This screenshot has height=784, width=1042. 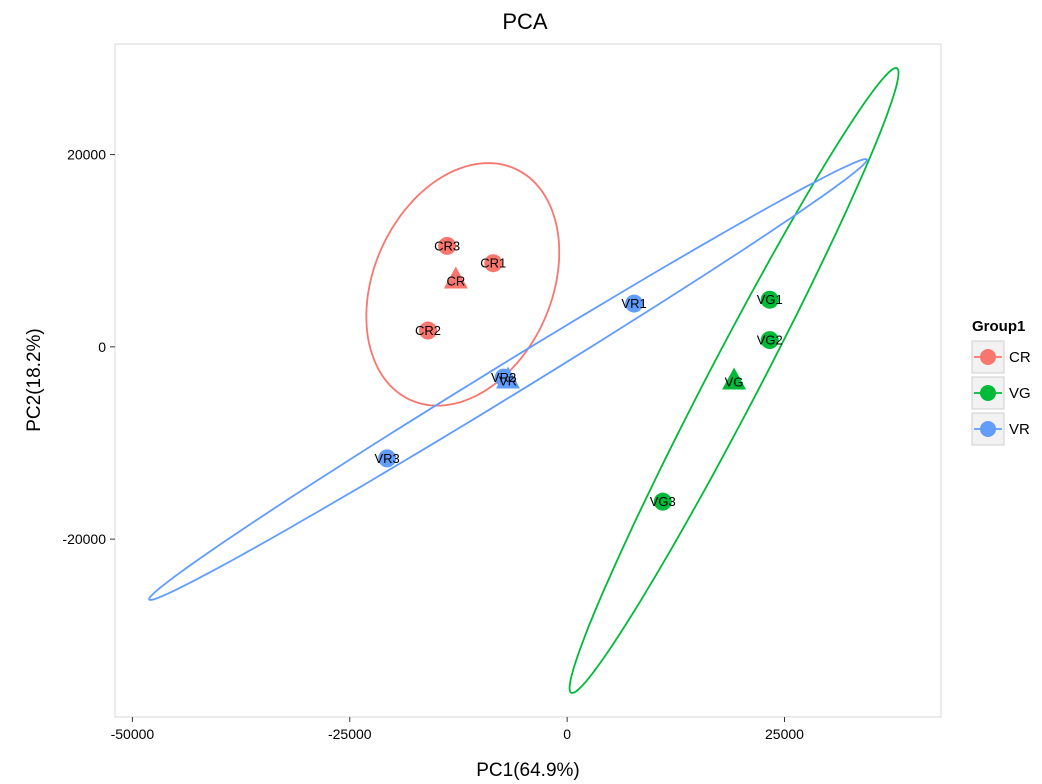 What do you see at coordinates (133, 734) in the screenshot?
I see `x-tick-label: -50000` at bounding box center [133, 734].